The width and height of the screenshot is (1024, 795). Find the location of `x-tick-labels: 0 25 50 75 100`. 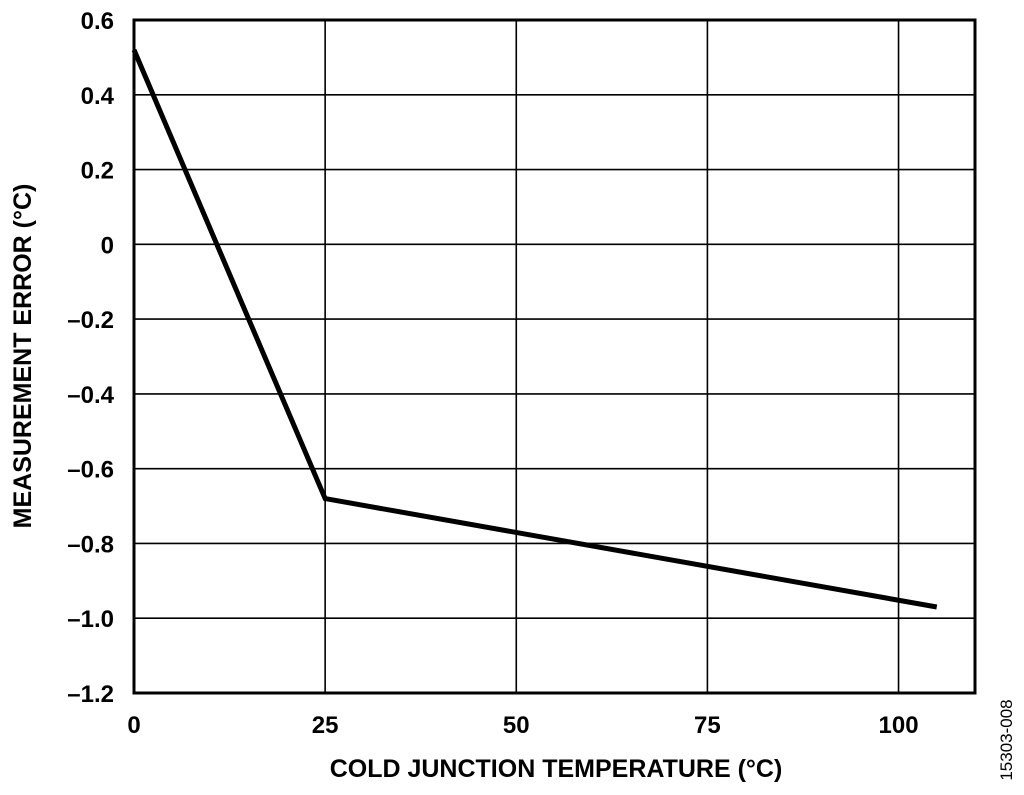

x-tick-labels: 0 25 50 75 100 is located at coordinates (522, 725).